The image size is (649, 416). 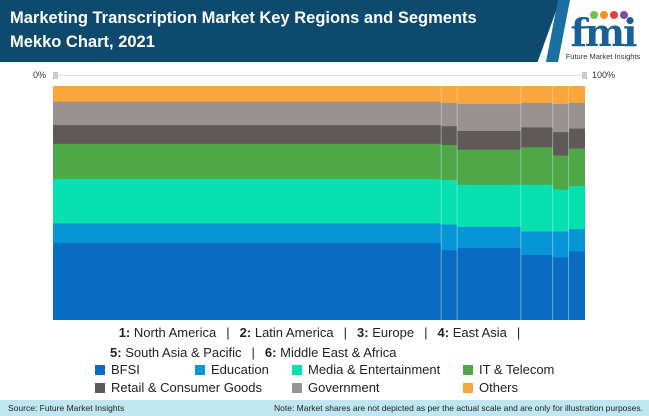 I want to click on axis-tick-max, so click(x=584, y=75).